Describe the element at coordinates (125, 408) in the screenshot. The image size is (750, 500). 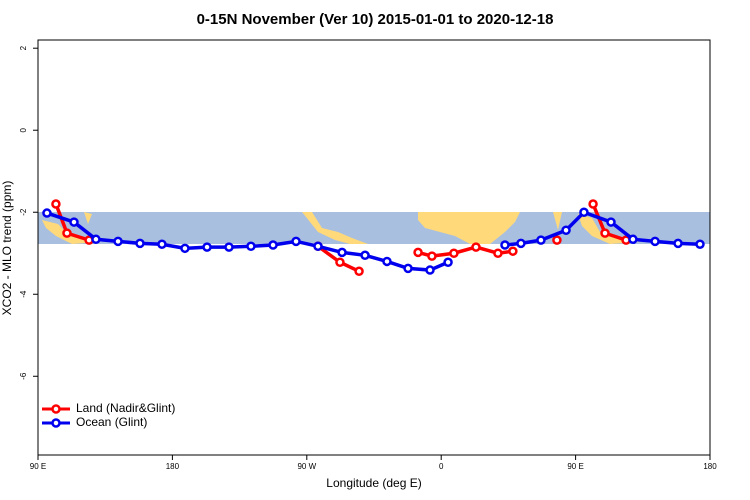
I see `legend-label: Land (Nadir&Glint)` at that location.